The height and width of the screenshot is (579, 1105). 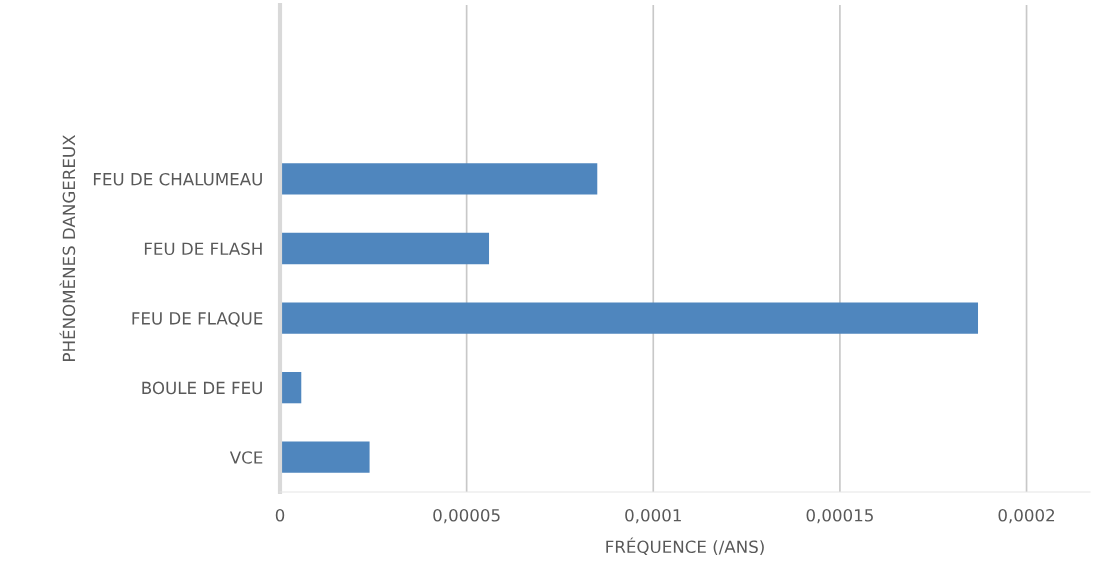 I want to click on x-tick-label: 0,0001, so click(x=653, y=516).